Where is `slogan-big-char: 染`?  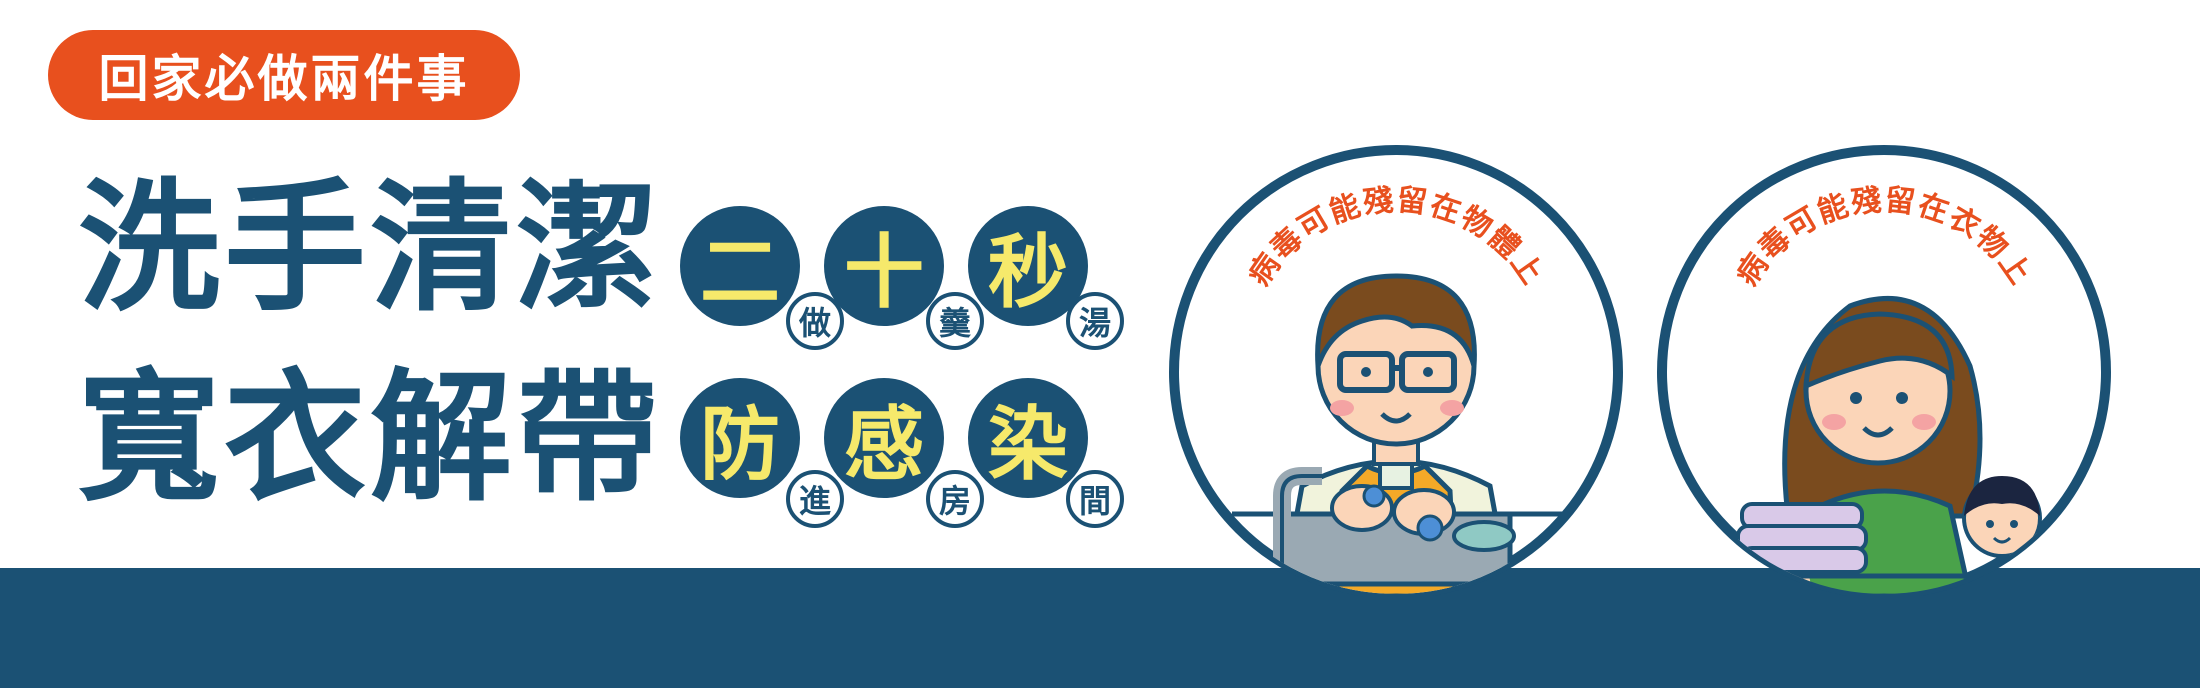
slogan-big-char: 染 is located at coordinates (1028, 438).